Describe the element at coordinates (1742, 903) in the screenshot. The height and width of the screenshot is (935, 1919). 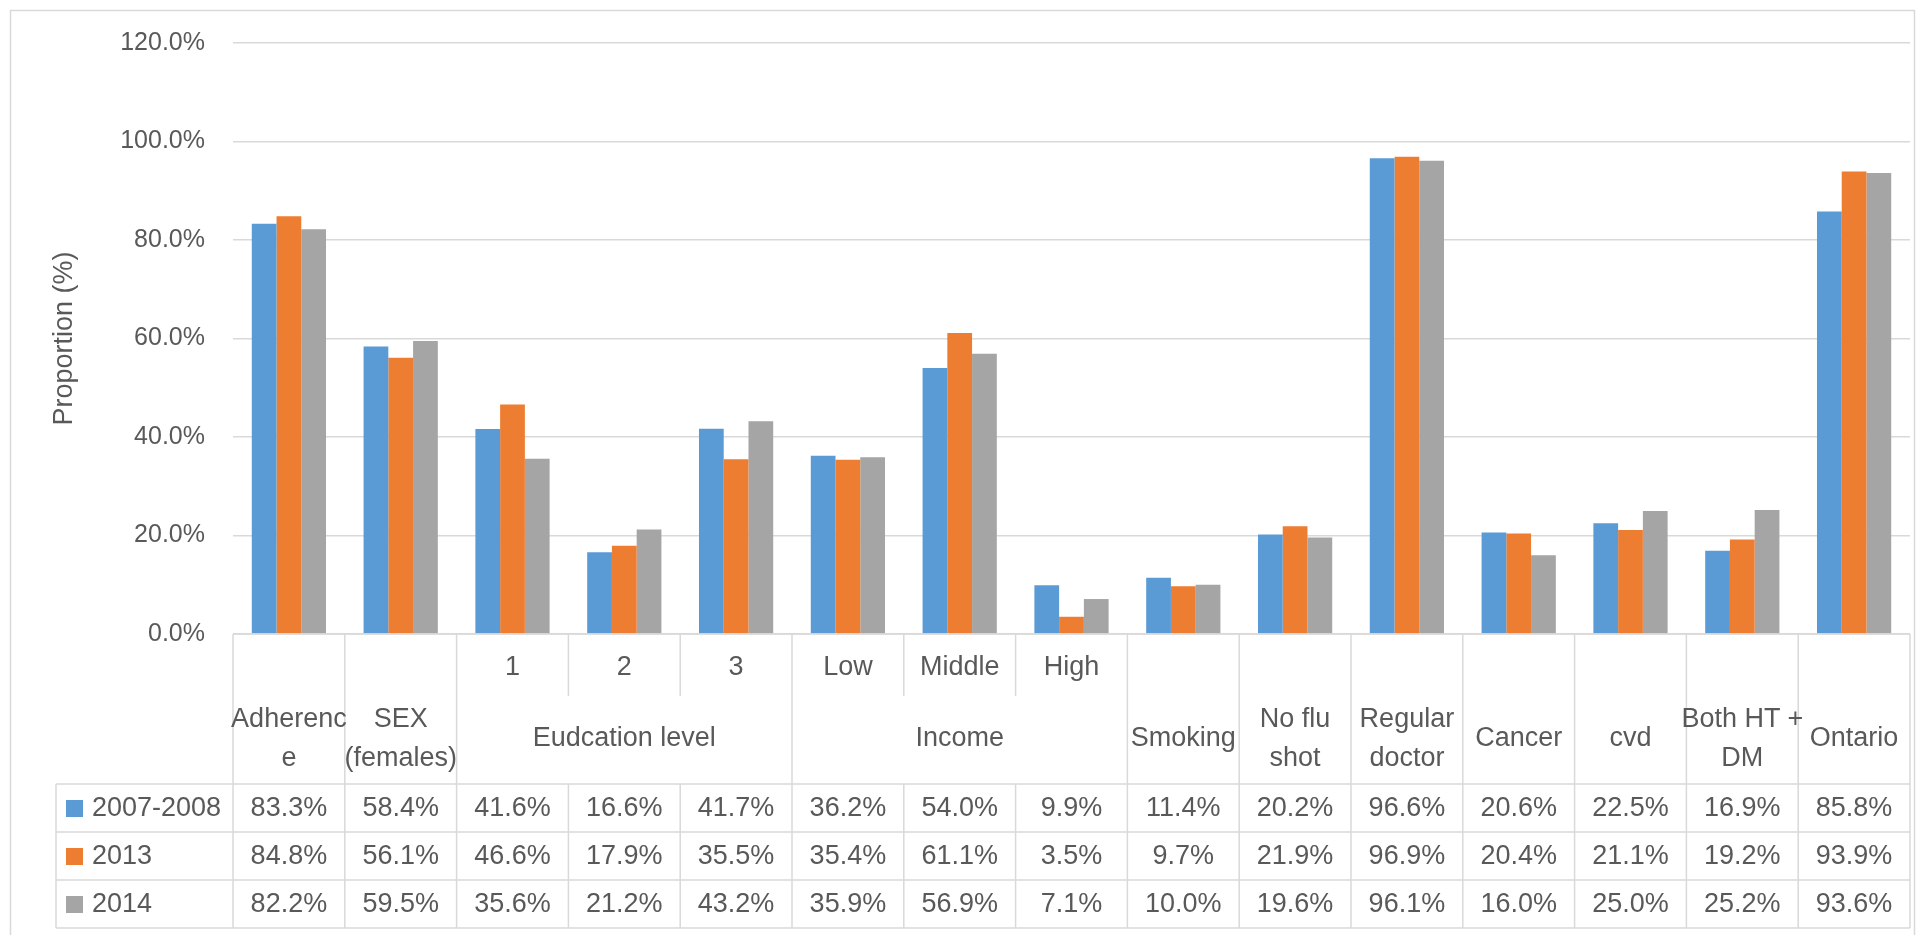
I see `data-label: 25.2%` at that location.